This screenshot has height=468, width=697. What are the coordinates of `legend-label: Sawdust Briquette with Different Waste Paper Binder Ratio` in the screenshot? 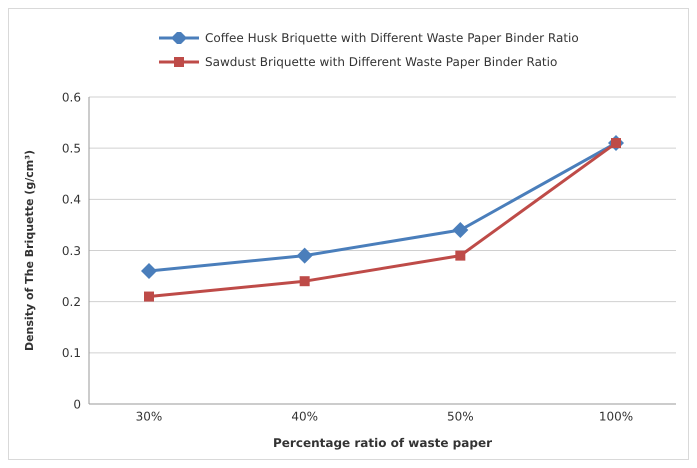 It's located at (381, 62).